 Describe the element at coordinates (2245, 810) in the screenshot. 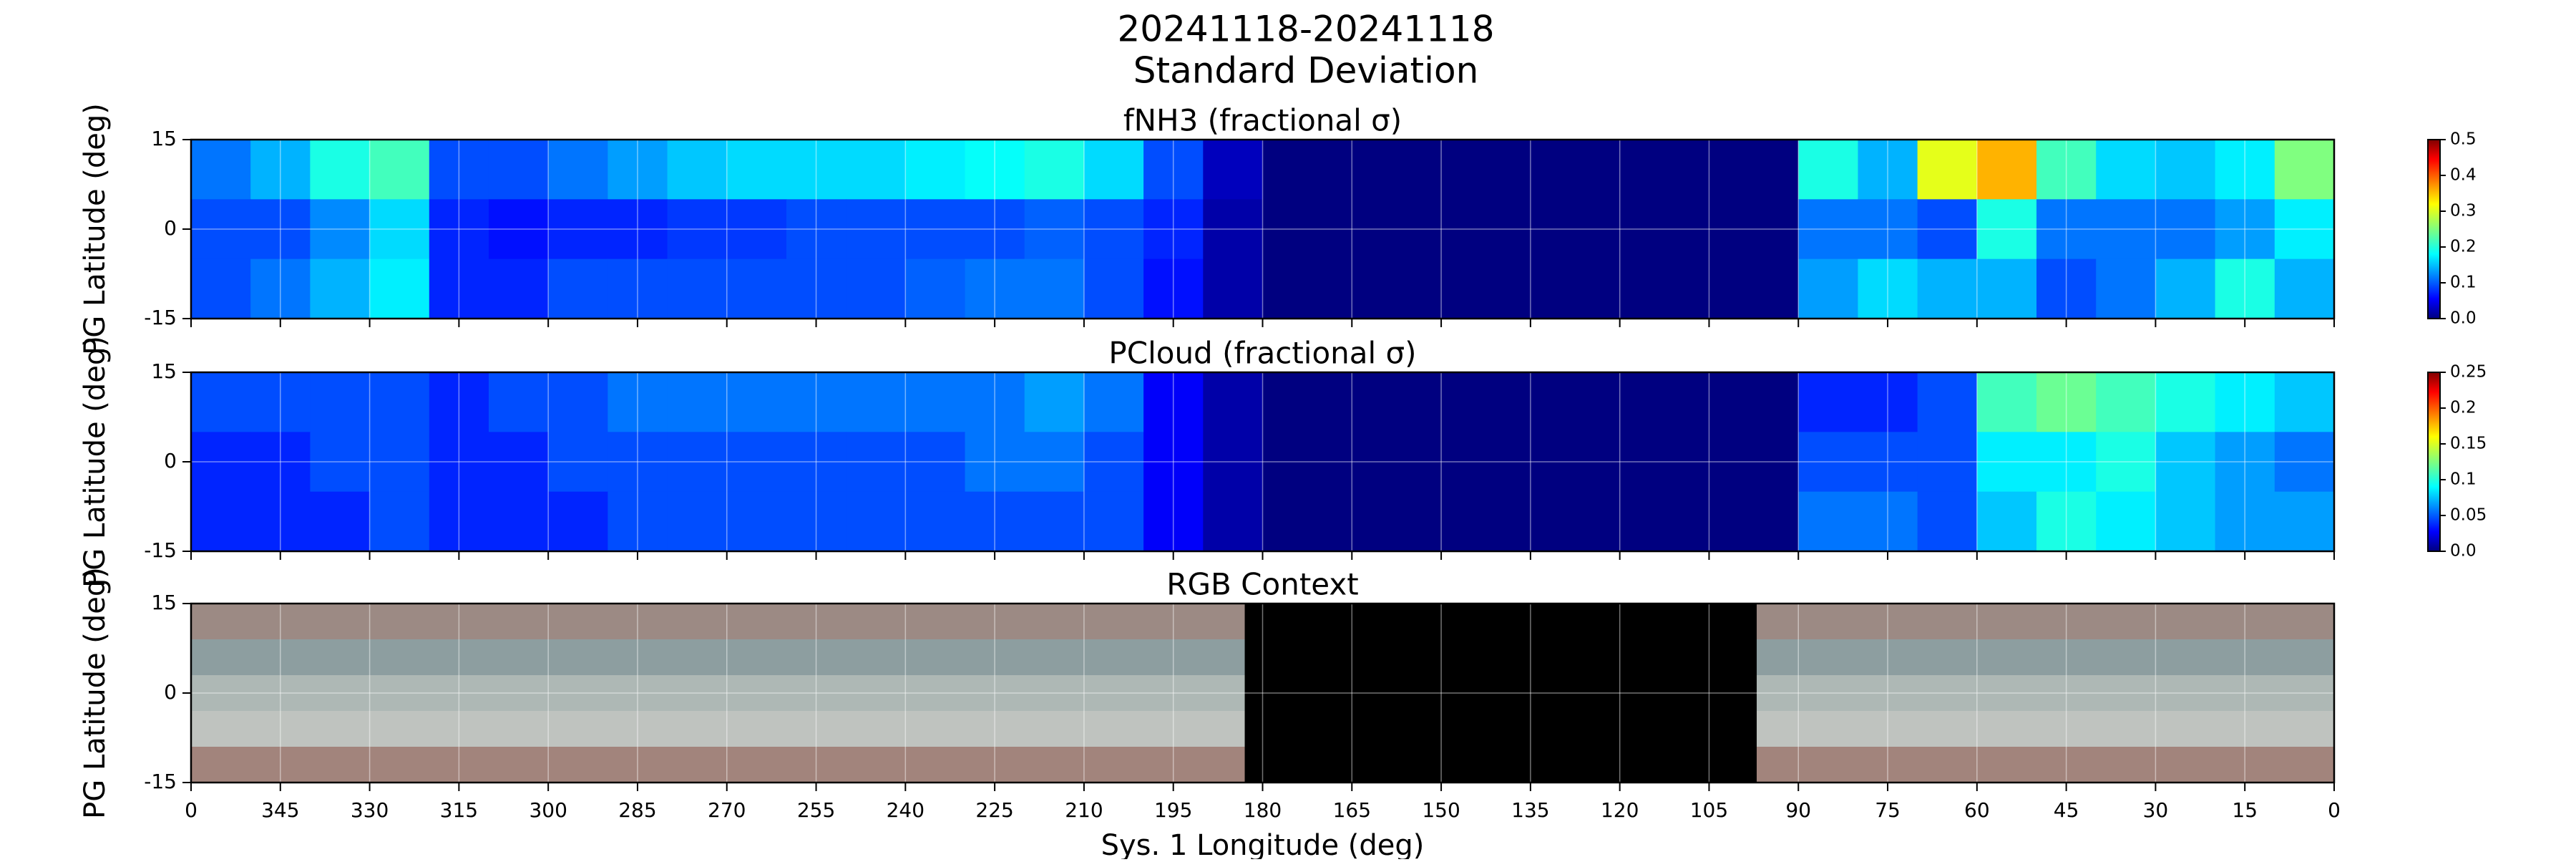

I see `x-tick-label: 15` at that location.